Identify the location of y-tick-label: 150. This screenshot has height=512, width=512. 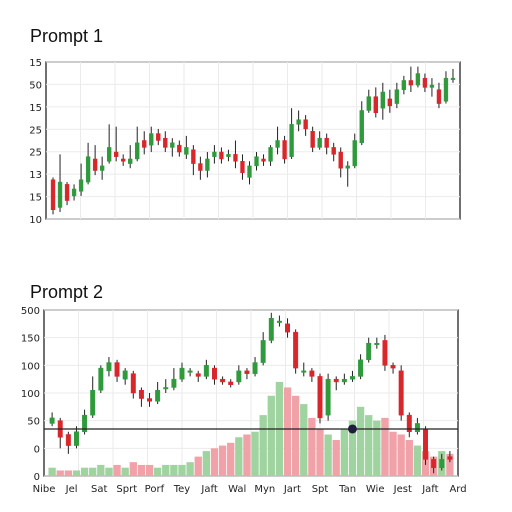
(30, 339).